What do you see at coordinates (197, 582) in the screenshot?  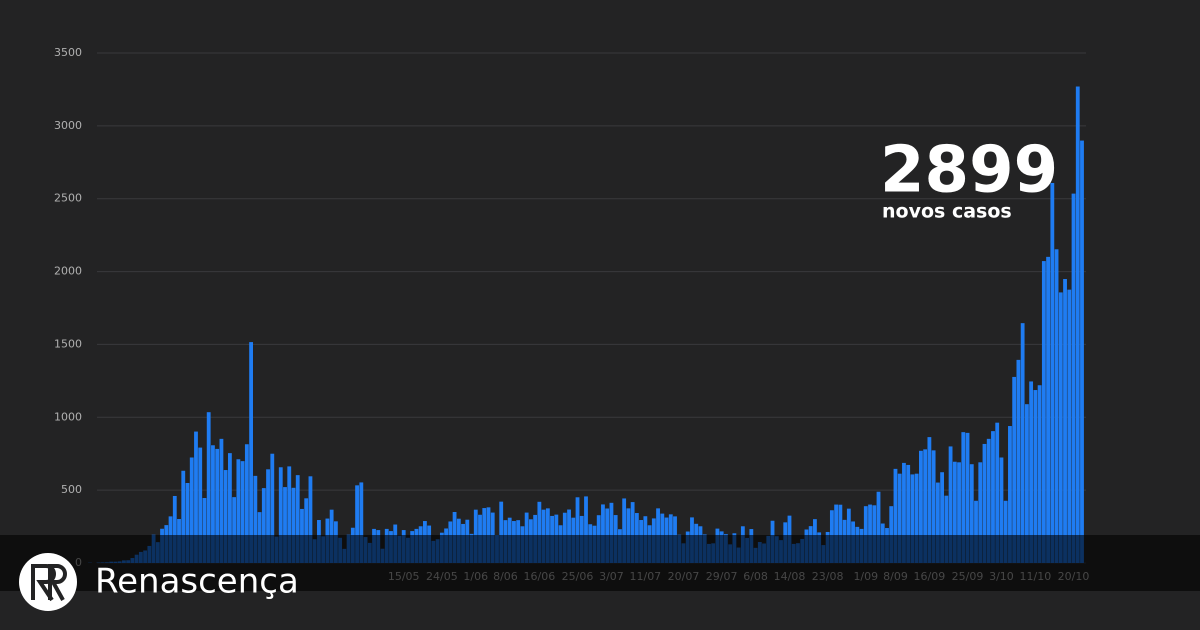 I see `brand-name: Renascença` at bounding box center [197, 582].